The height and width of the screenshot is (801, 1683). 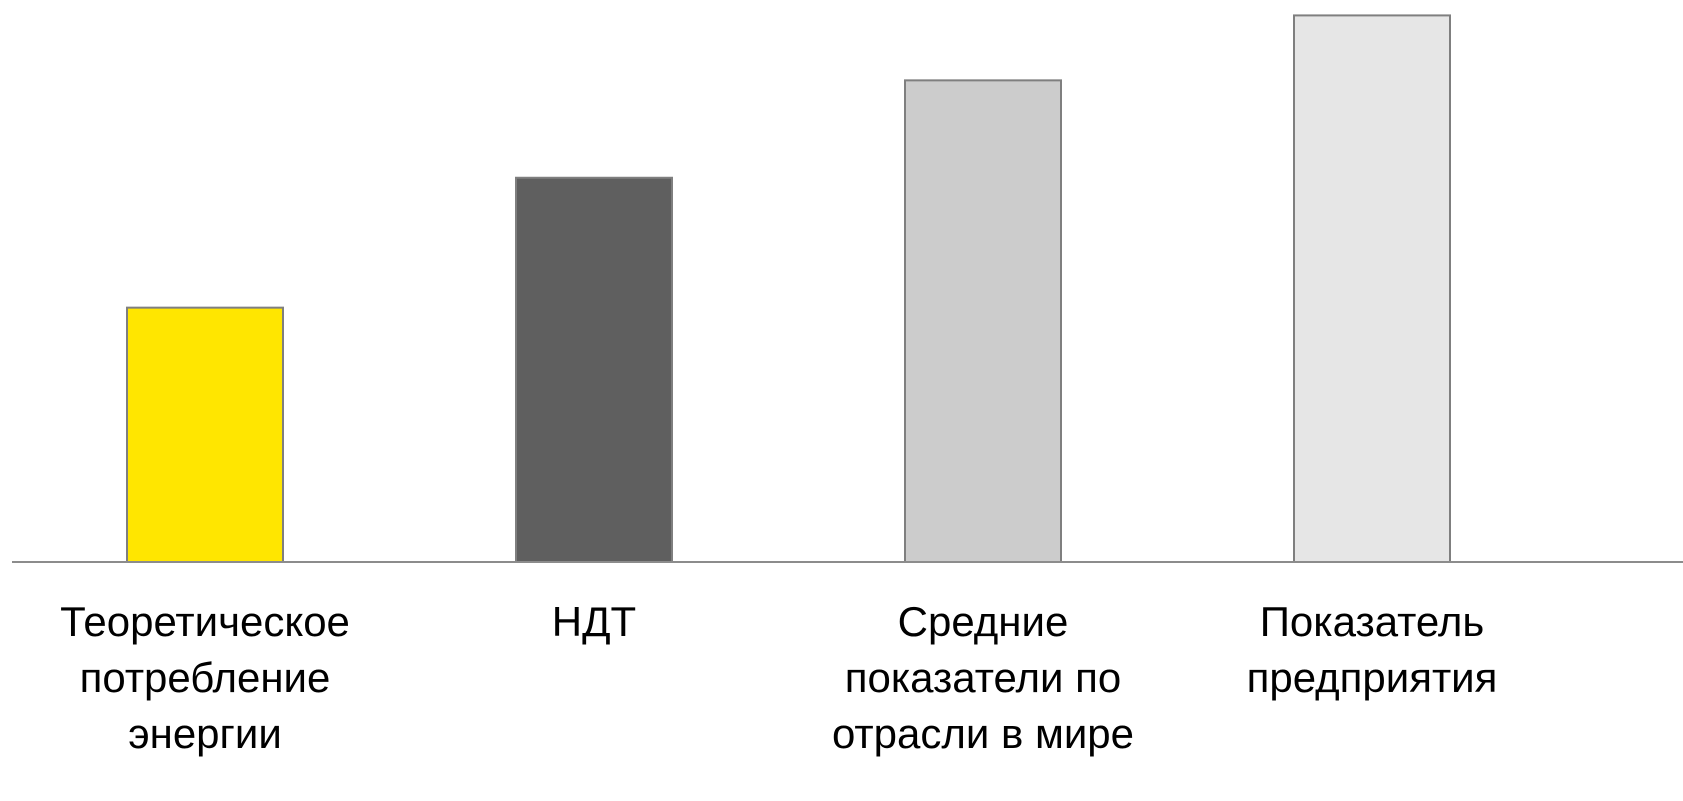 I want to click on bar-theoretical, so click(x=205, y=434).